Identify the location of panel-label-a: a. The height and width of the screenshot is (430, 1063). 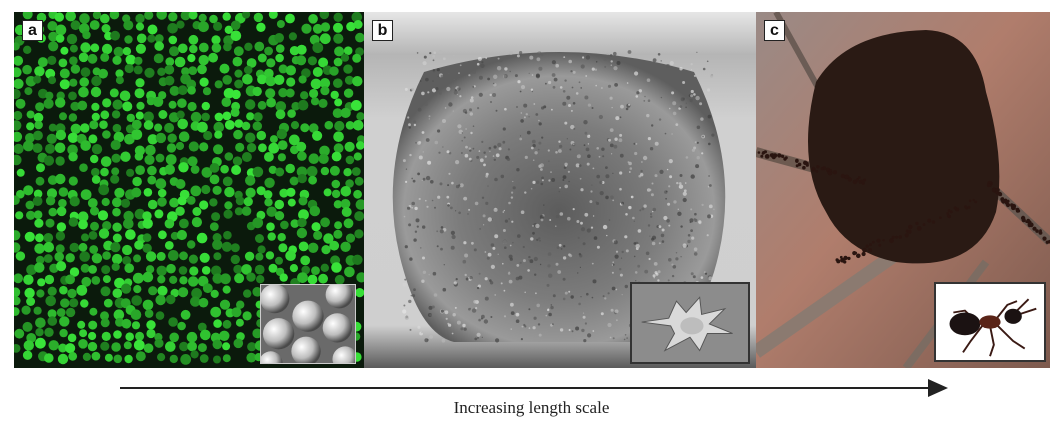
(32, 30).